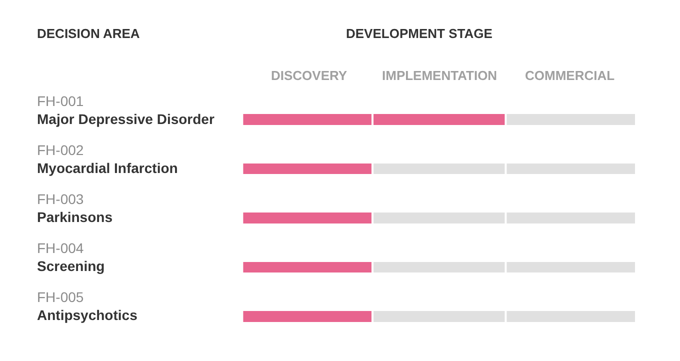  What do you see at coordinates (87, 306) in the screenshot?
I see `y-tick-label: FH-005 Antipsychotics` at bounding box center [87, 306].